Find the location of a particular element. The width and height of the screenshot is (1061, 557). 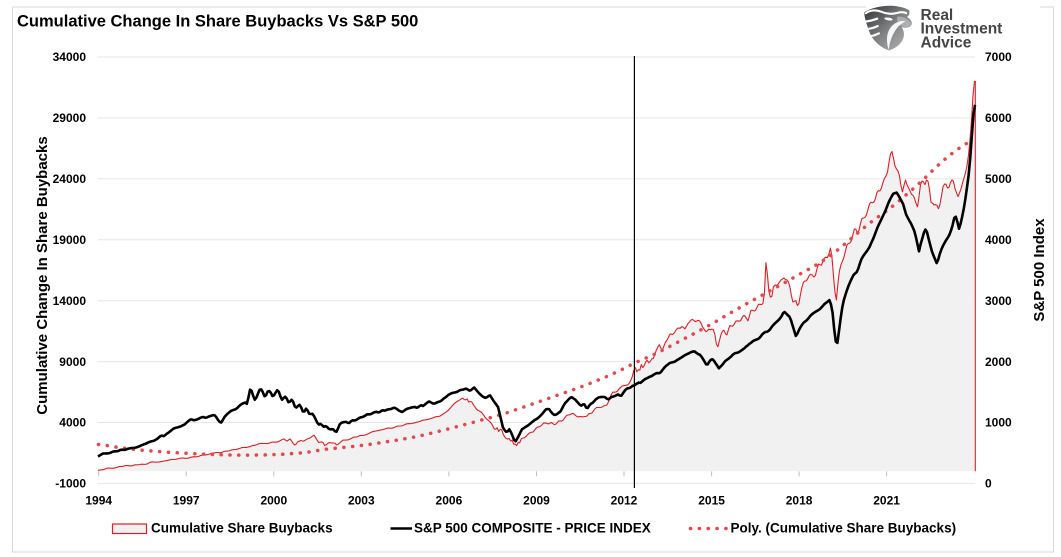

svg-text:Poly. (Cumulative Share Buybac: Poly. (Cumulative Share Buybacks) is located at coordinates (844, 527).